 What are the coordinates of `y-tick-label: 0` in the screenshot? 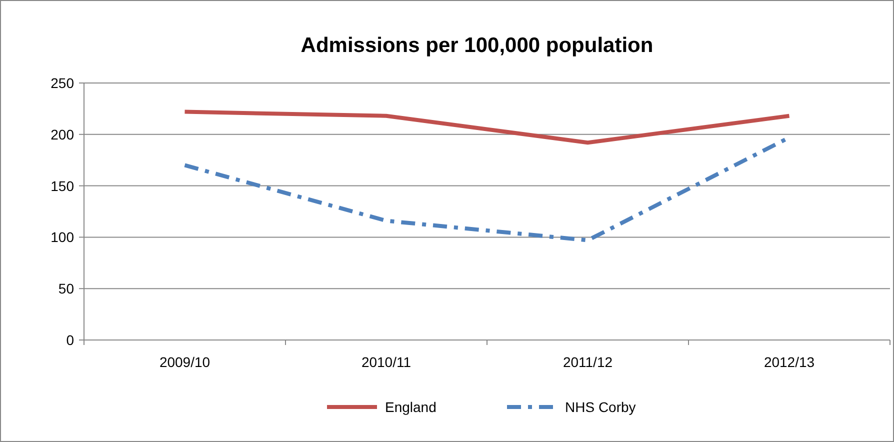 It's located at (70, 340).